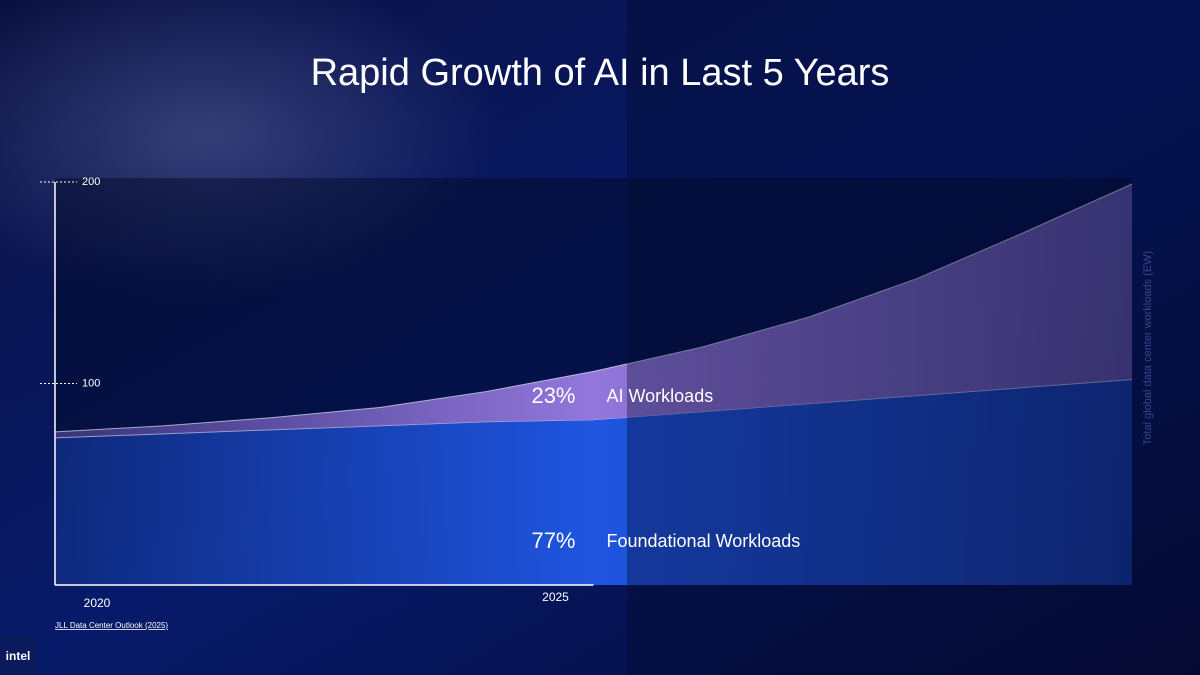  What do you see at coordinates (111, 625) in the screenshot?
I see `source: JLL Data Center Outlook (2025)` at bounding box center [111, 625].